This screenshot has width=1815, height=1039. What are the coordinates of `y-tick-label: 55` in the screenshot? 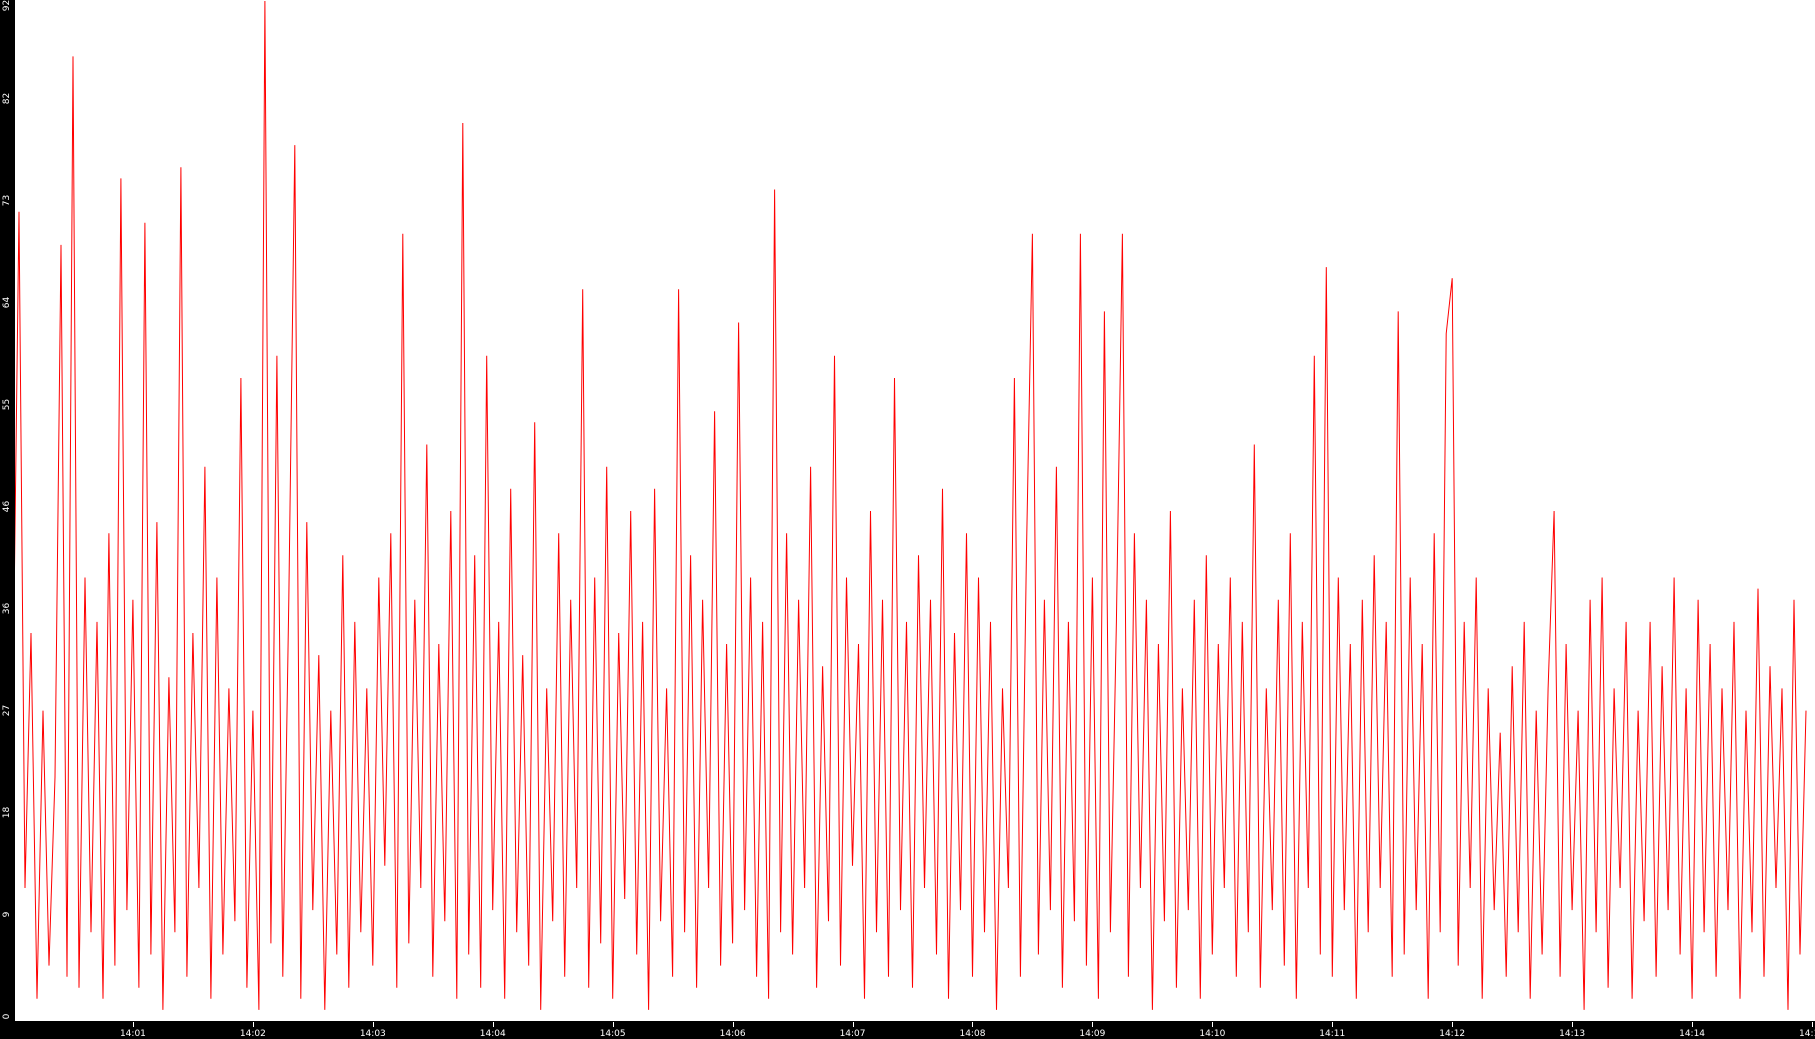 It's located at (7, 404).